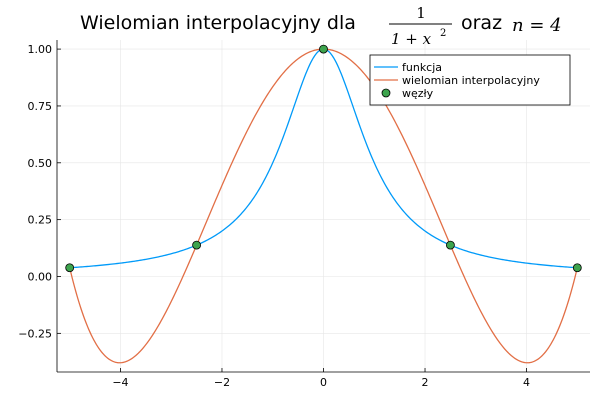 This screenshot has height=400, width=600. I want to click on y-tick-label-0: −0.25, so click(35, 333).